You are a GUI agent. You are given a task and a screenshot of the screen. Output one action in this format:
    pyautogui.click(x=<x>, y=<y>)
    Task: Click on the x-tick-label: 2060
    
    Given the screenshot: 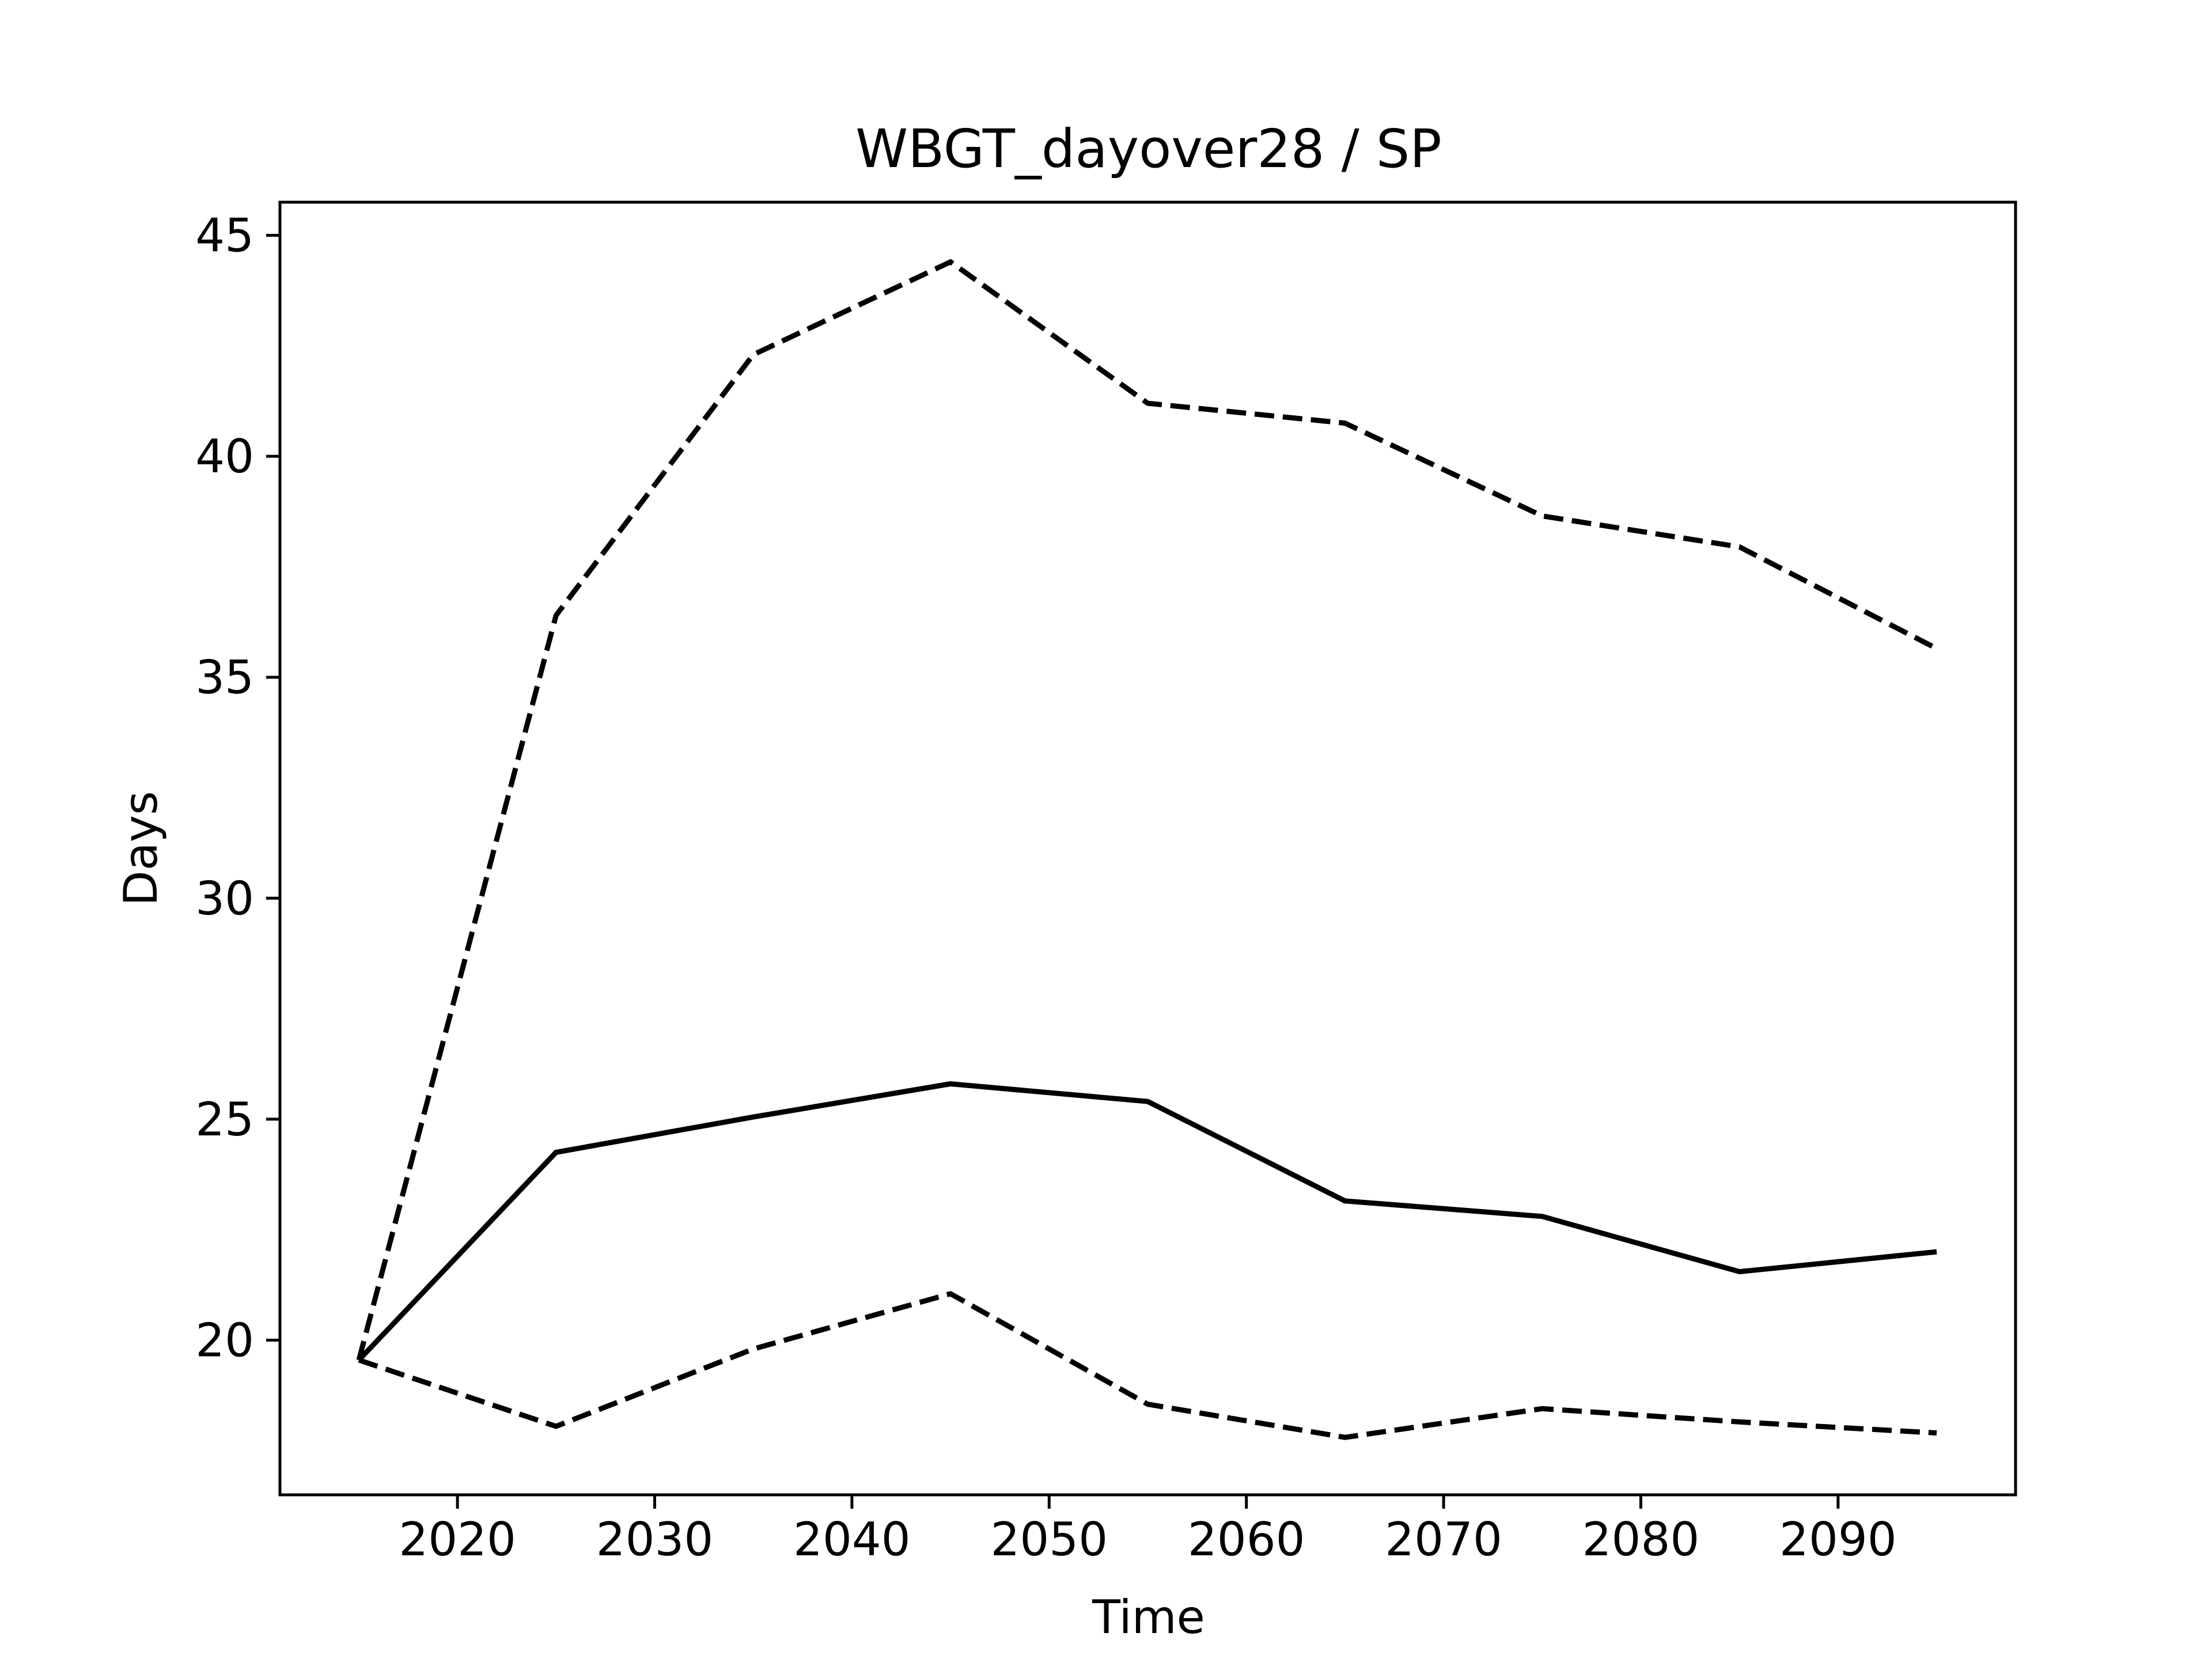 What is the action you would take?
    pyautogui.click(x=1247, y=1539)
    